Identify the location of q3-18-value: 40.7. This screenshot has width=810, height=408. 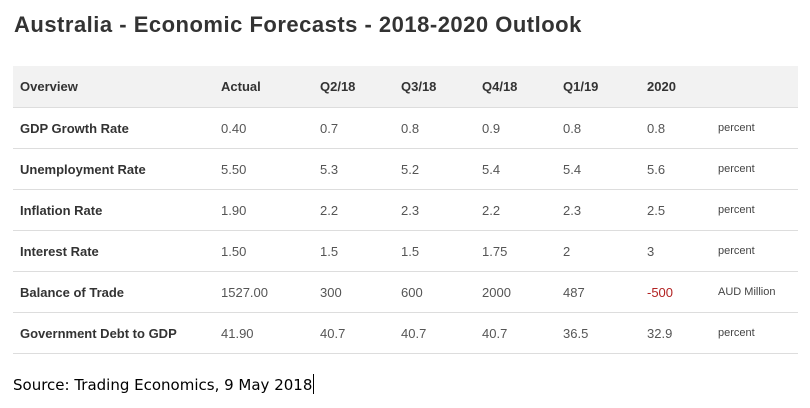
(434, 333).